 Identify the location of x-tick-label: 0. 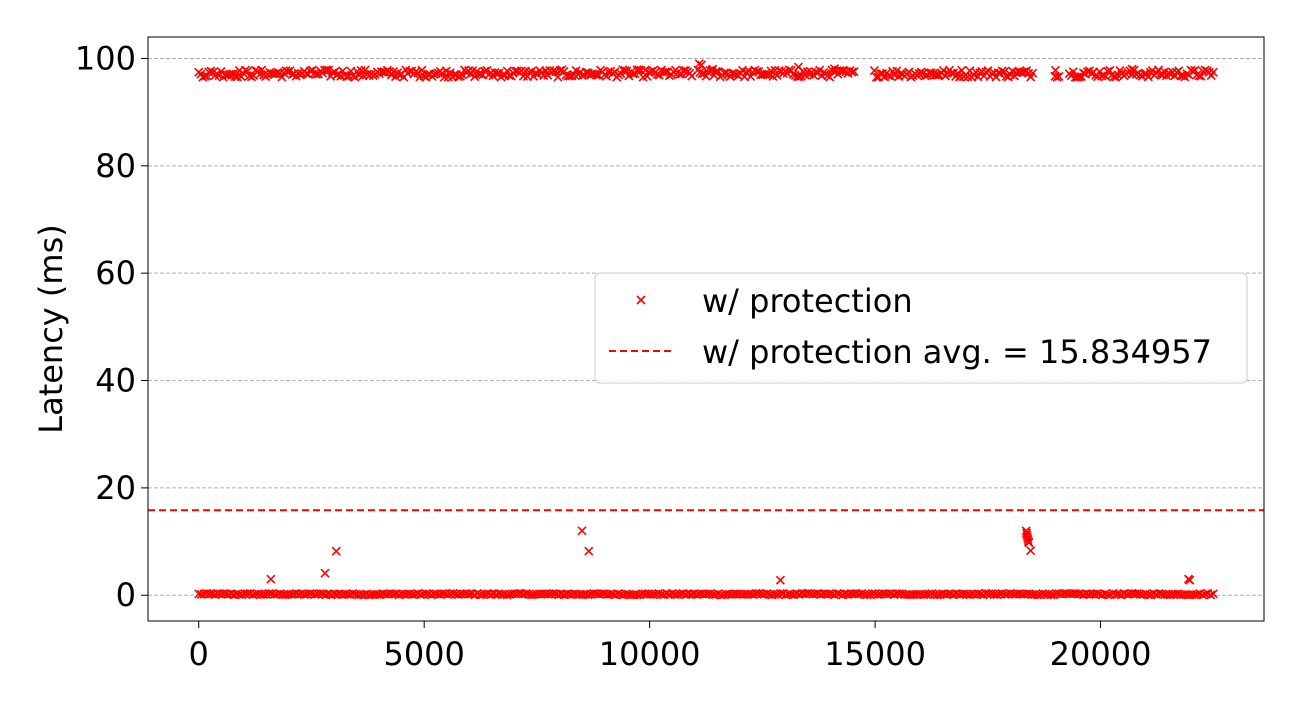
(199, 654).